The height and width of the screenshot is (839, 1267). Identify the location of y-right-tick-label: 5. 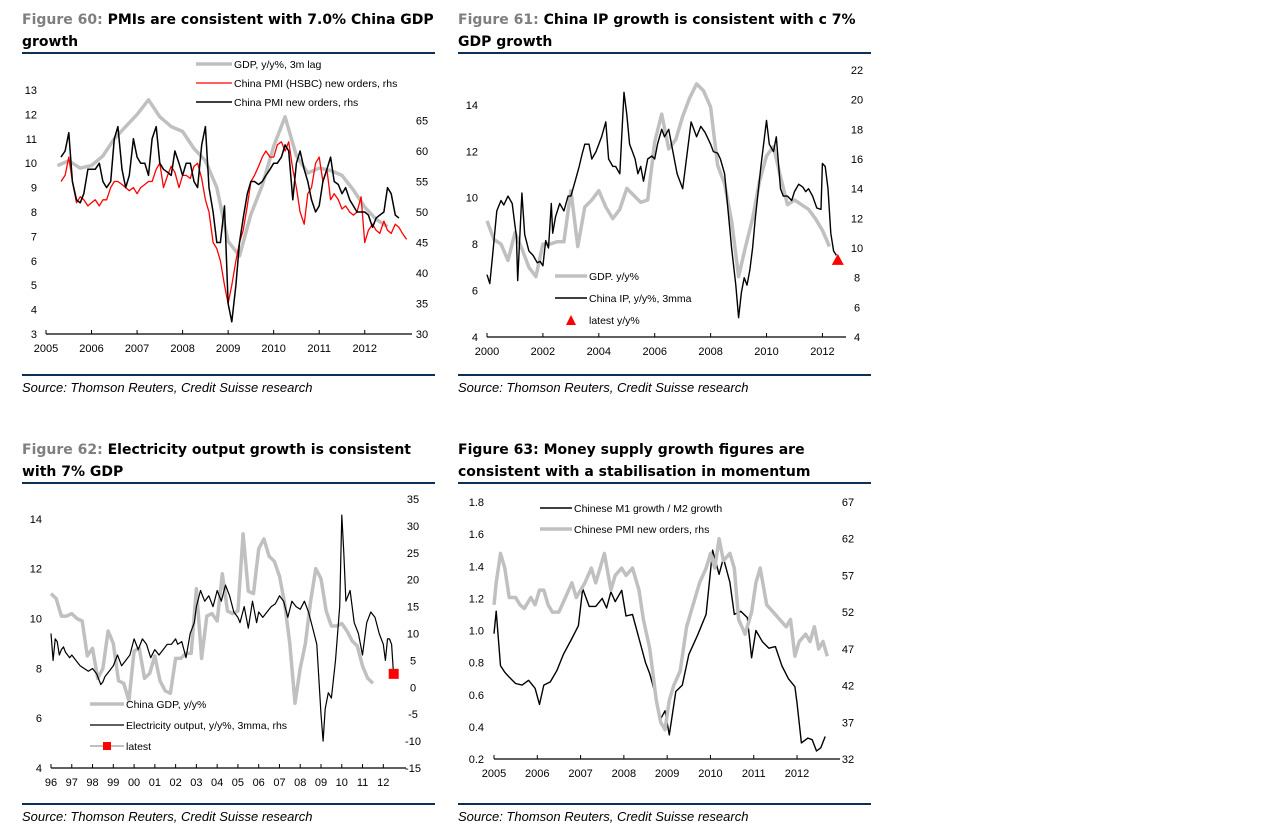
(413, 661).